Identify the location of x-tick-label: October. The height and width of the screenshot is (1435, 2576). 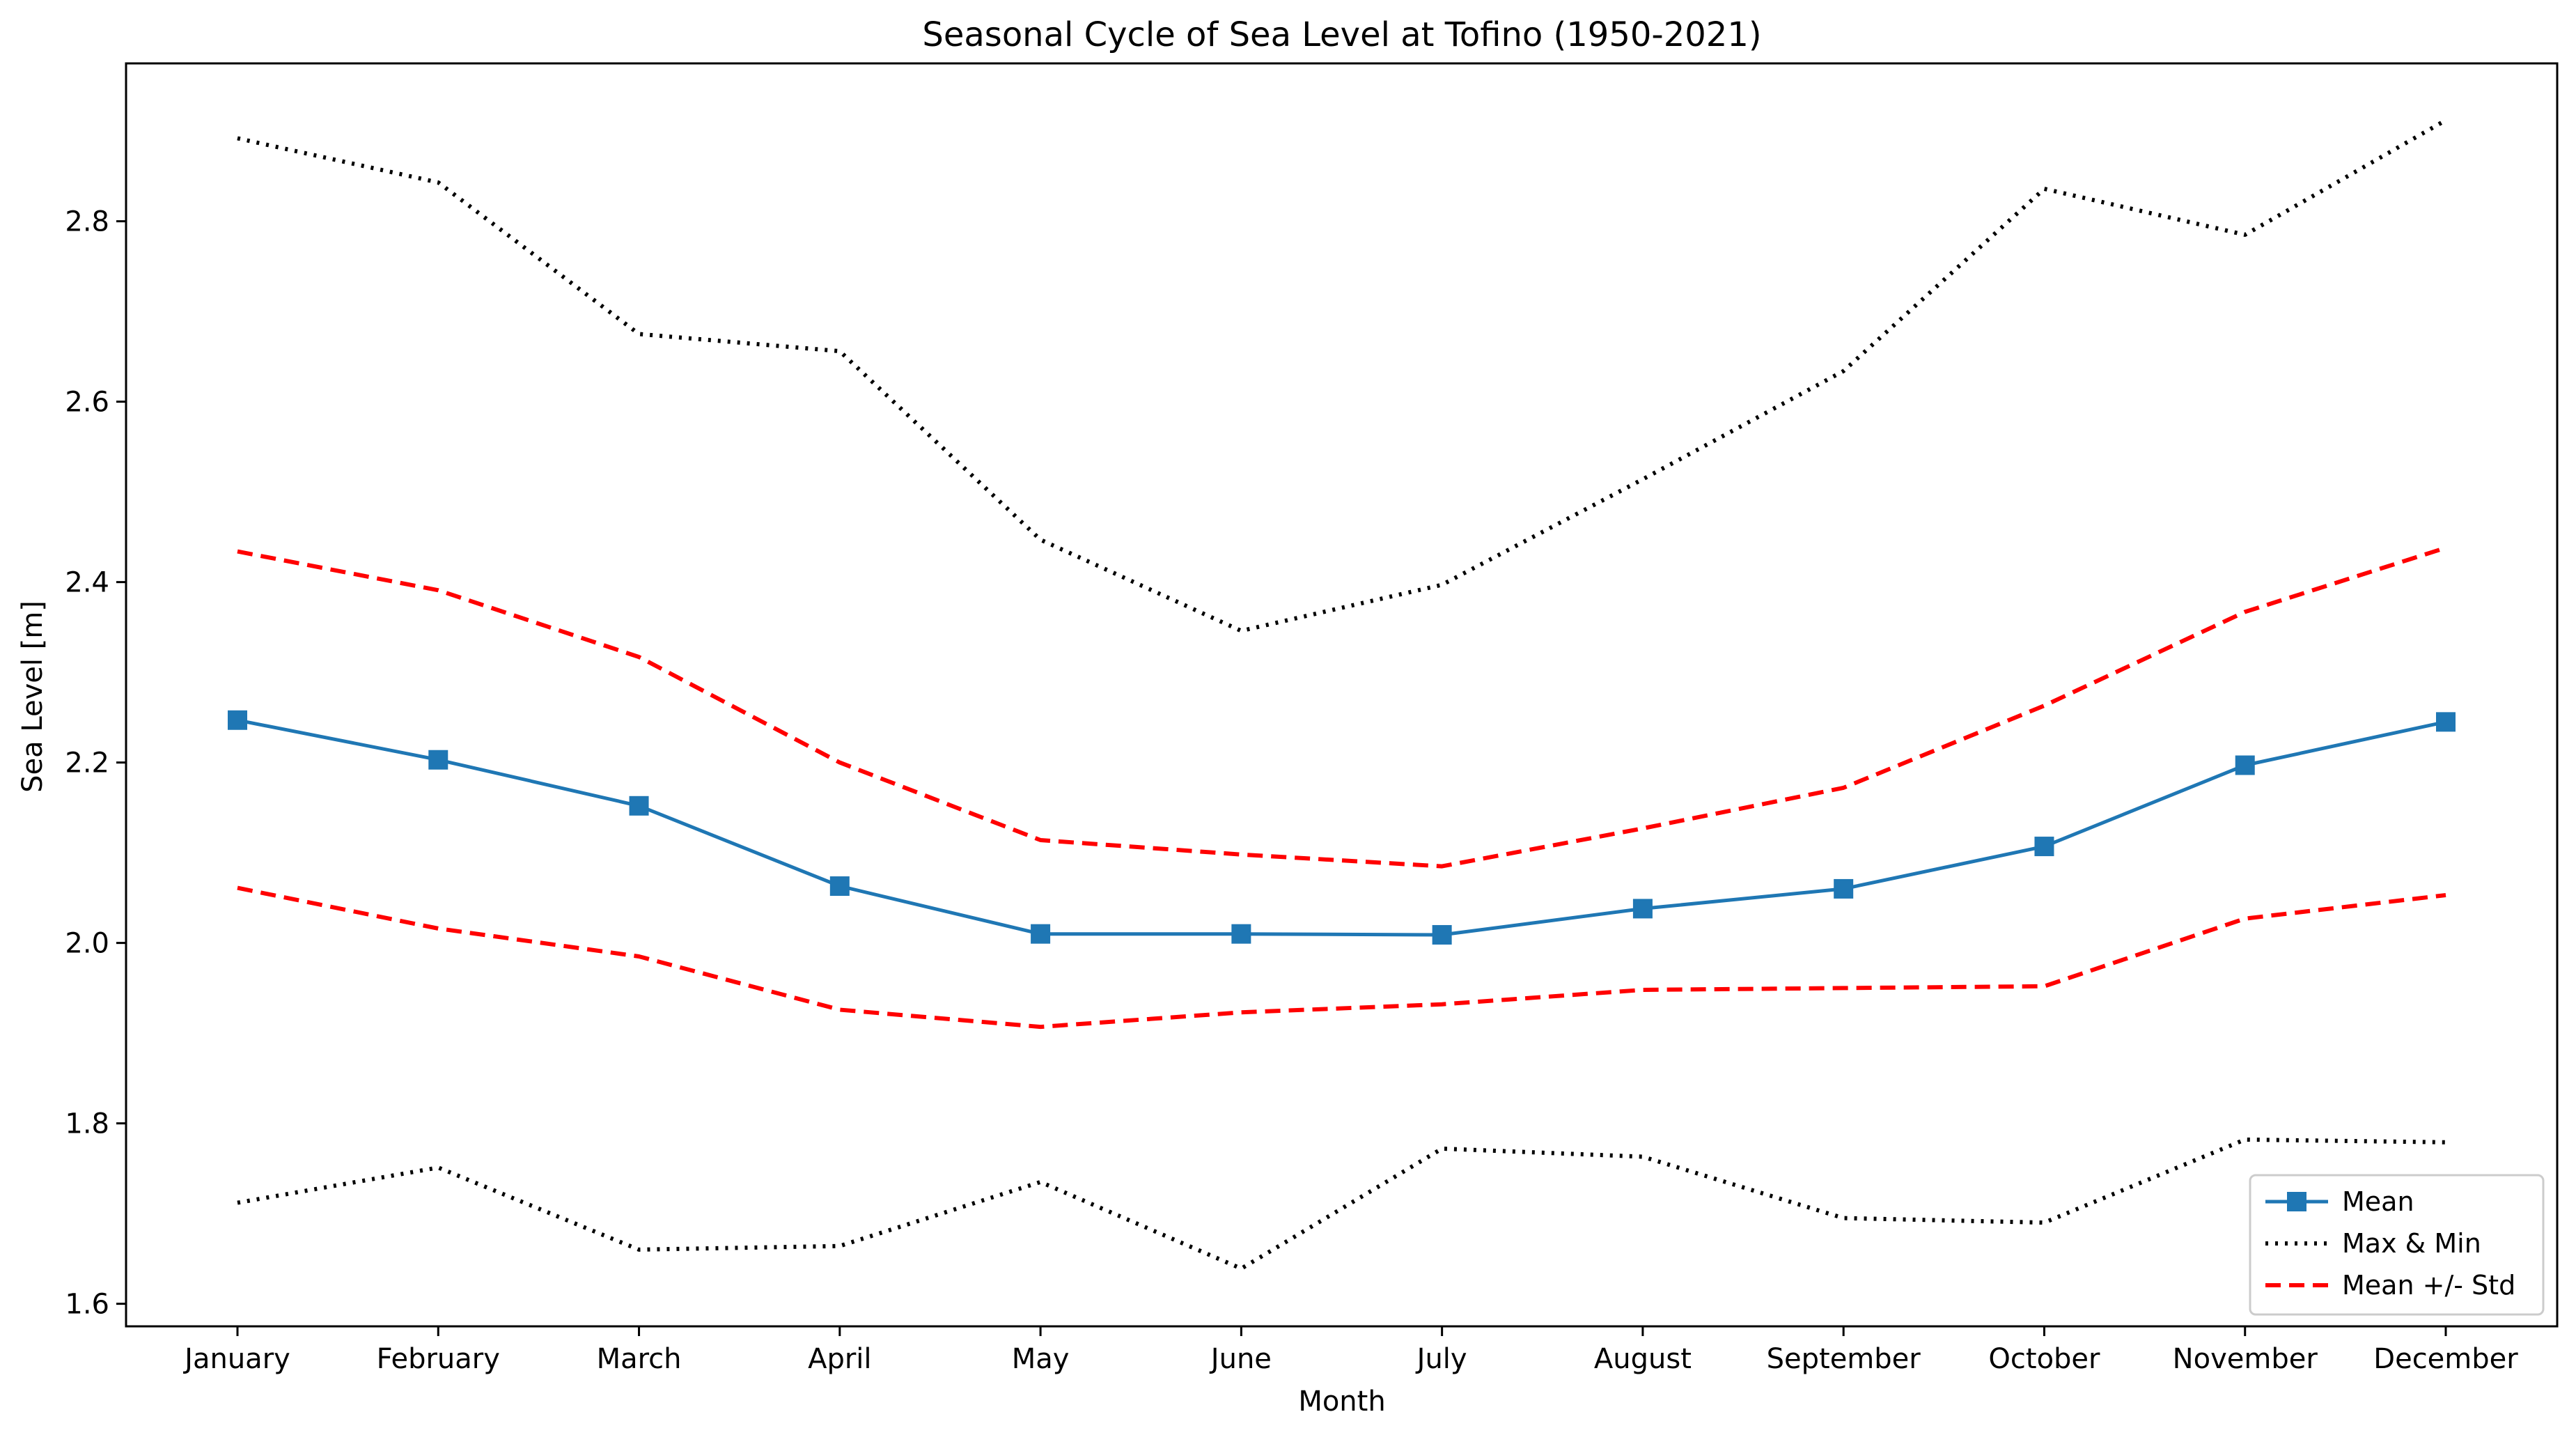
(2044, 1359).